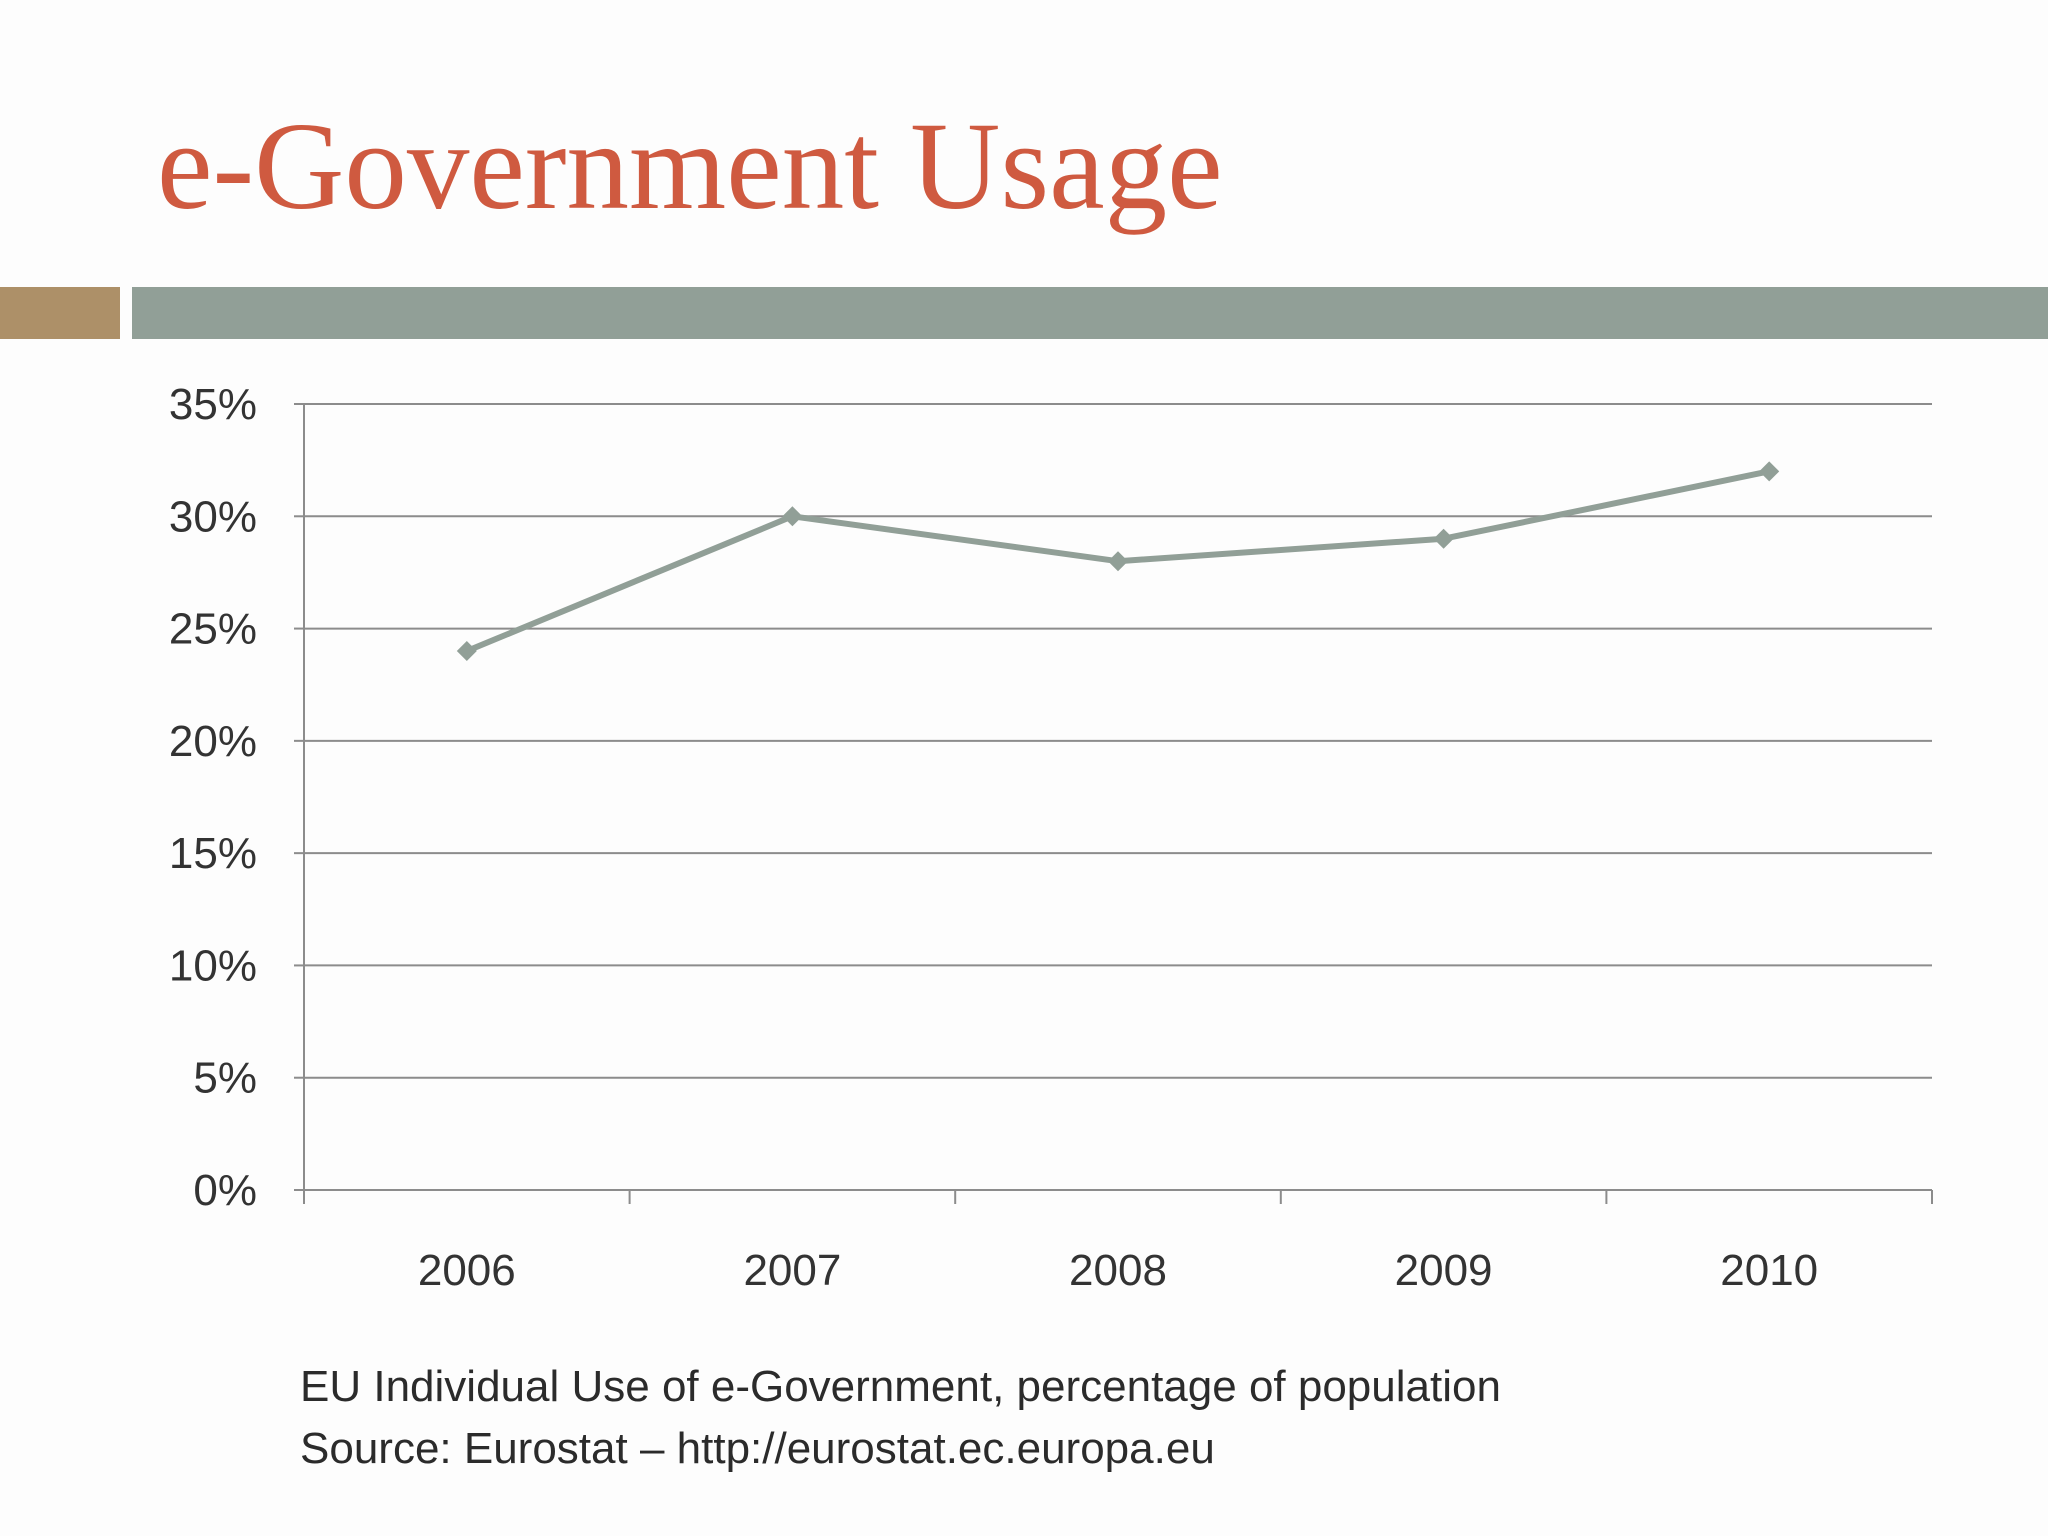 The height and width of the screenshot is (1536, 2048). Describe the element at coordinates (1769, 1270) in the screenshot. I see `x-tick-label: 2010` at that location.